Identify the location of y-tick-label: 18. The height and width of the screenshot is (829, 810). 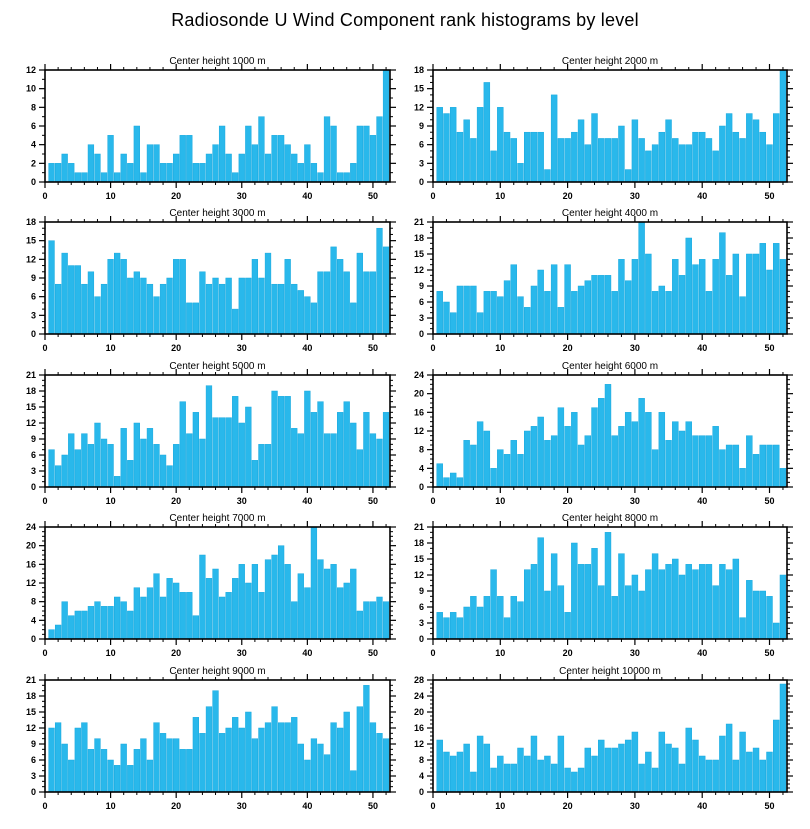
(31, 391).